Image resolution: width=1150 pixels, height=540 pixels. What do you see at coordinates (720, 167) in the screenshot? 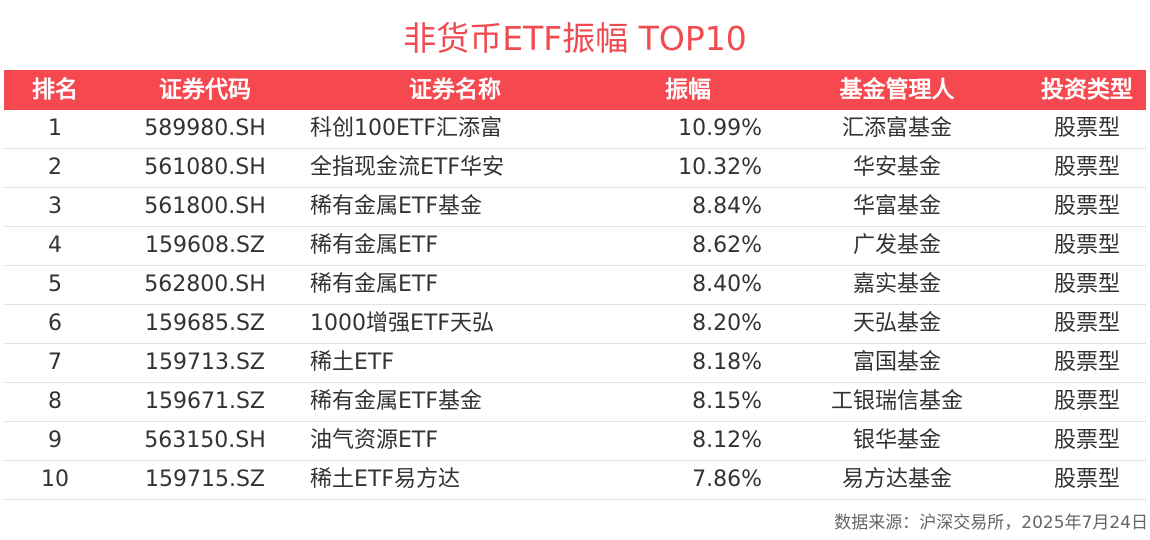
I see `cell-amplitude: 10.32%` at bounding box center [720, 167].